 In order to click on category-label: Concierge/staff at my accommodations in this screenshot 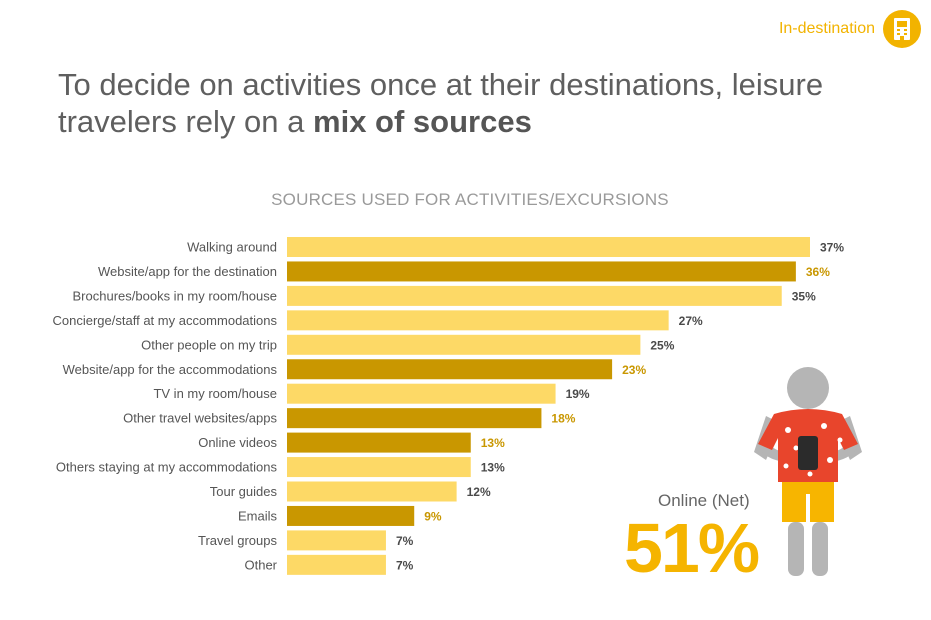, I will do `click(165, 320)`.